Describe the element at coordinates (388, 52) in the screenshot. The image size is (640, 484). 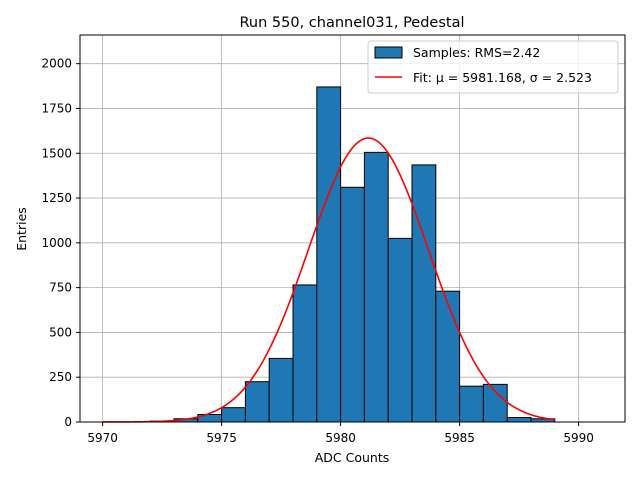
I see `legend-histogram-swatch` at that location.